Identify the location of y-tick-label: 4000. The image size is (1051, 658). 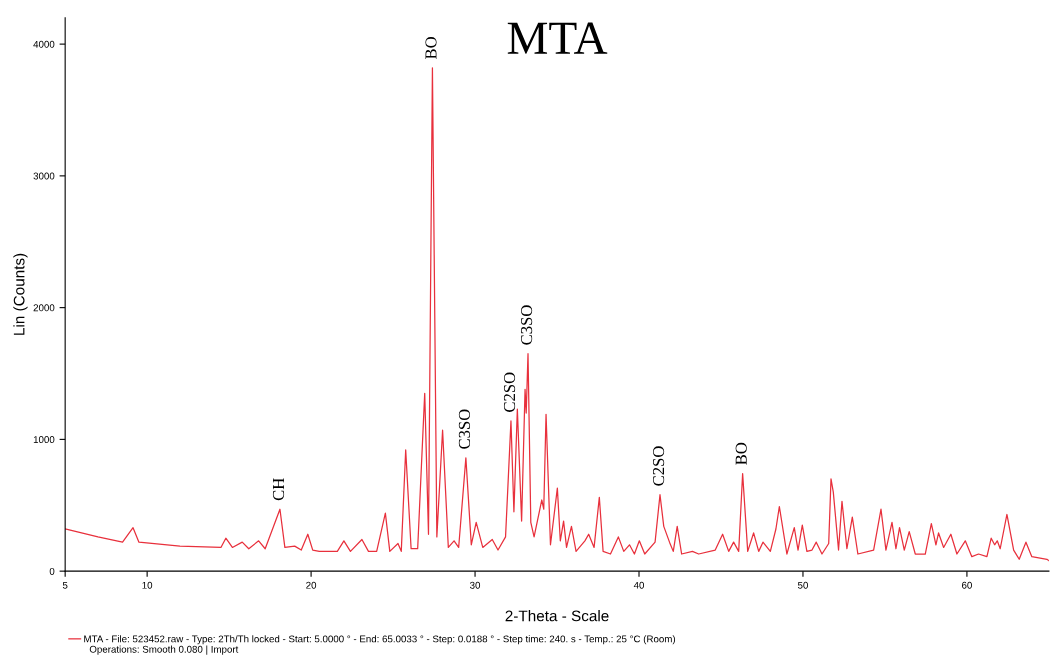
(44, 44).